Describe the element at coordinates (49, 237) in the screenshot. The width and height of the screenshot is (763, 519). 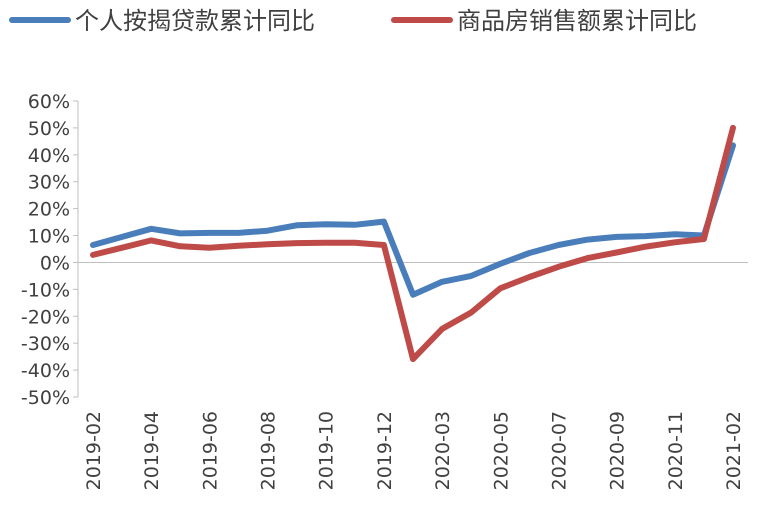
I see `y-tick-label: 10%` at that location.